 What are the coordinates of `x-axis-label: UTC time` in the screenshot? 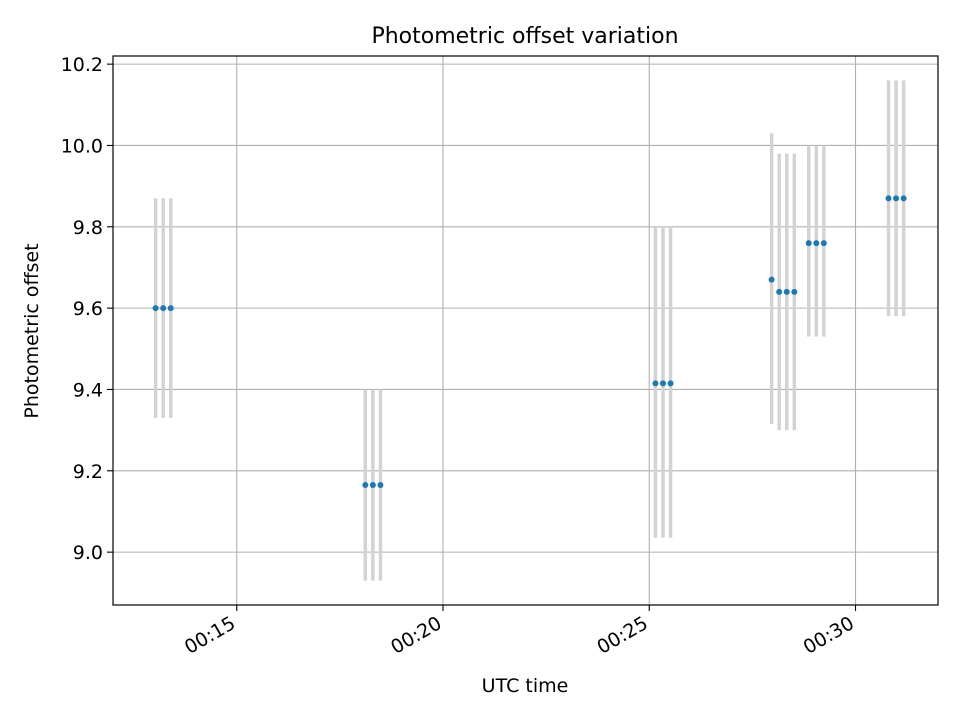 It's located at (525, 686).